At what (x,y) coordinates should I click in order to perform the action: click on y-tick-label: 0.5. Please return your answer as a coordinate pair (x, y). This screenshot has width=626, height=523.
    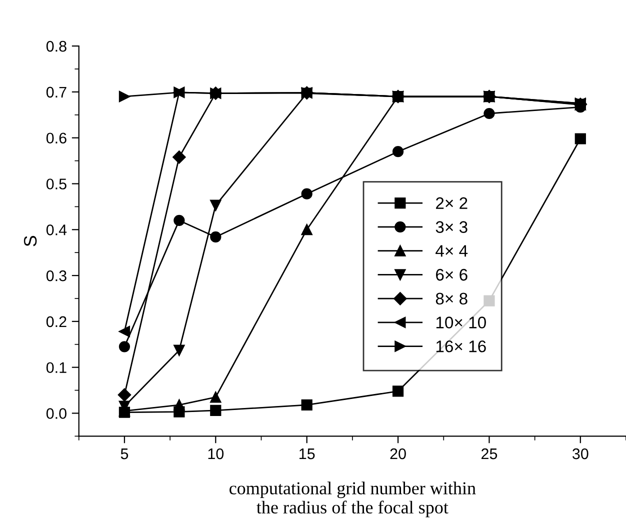
    Looking at the image, I should click on (56, 184).